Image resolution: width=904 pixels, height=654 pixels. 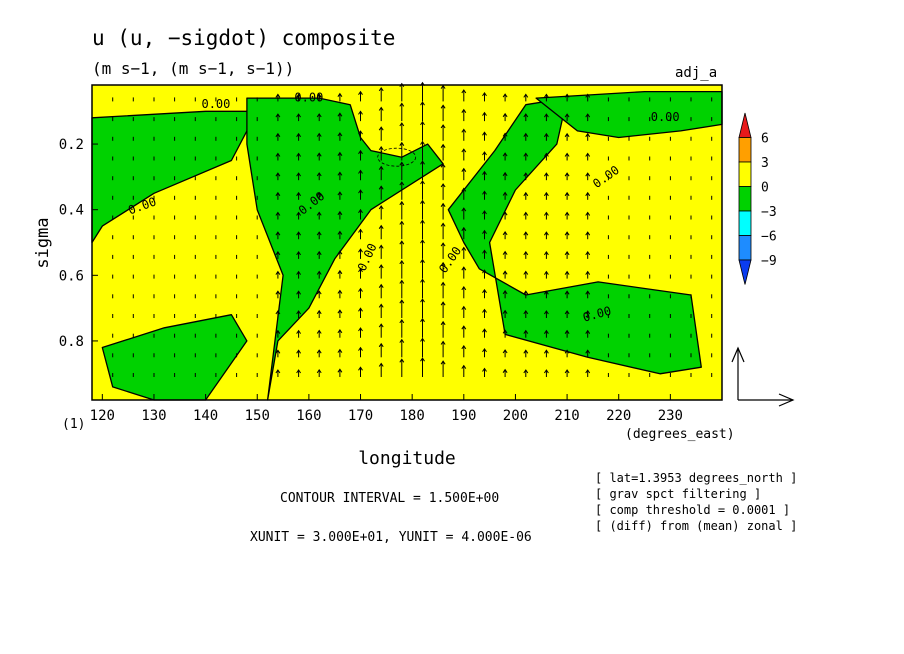 I want to click on x-tick-label: 160, so click(x=308, y=416).